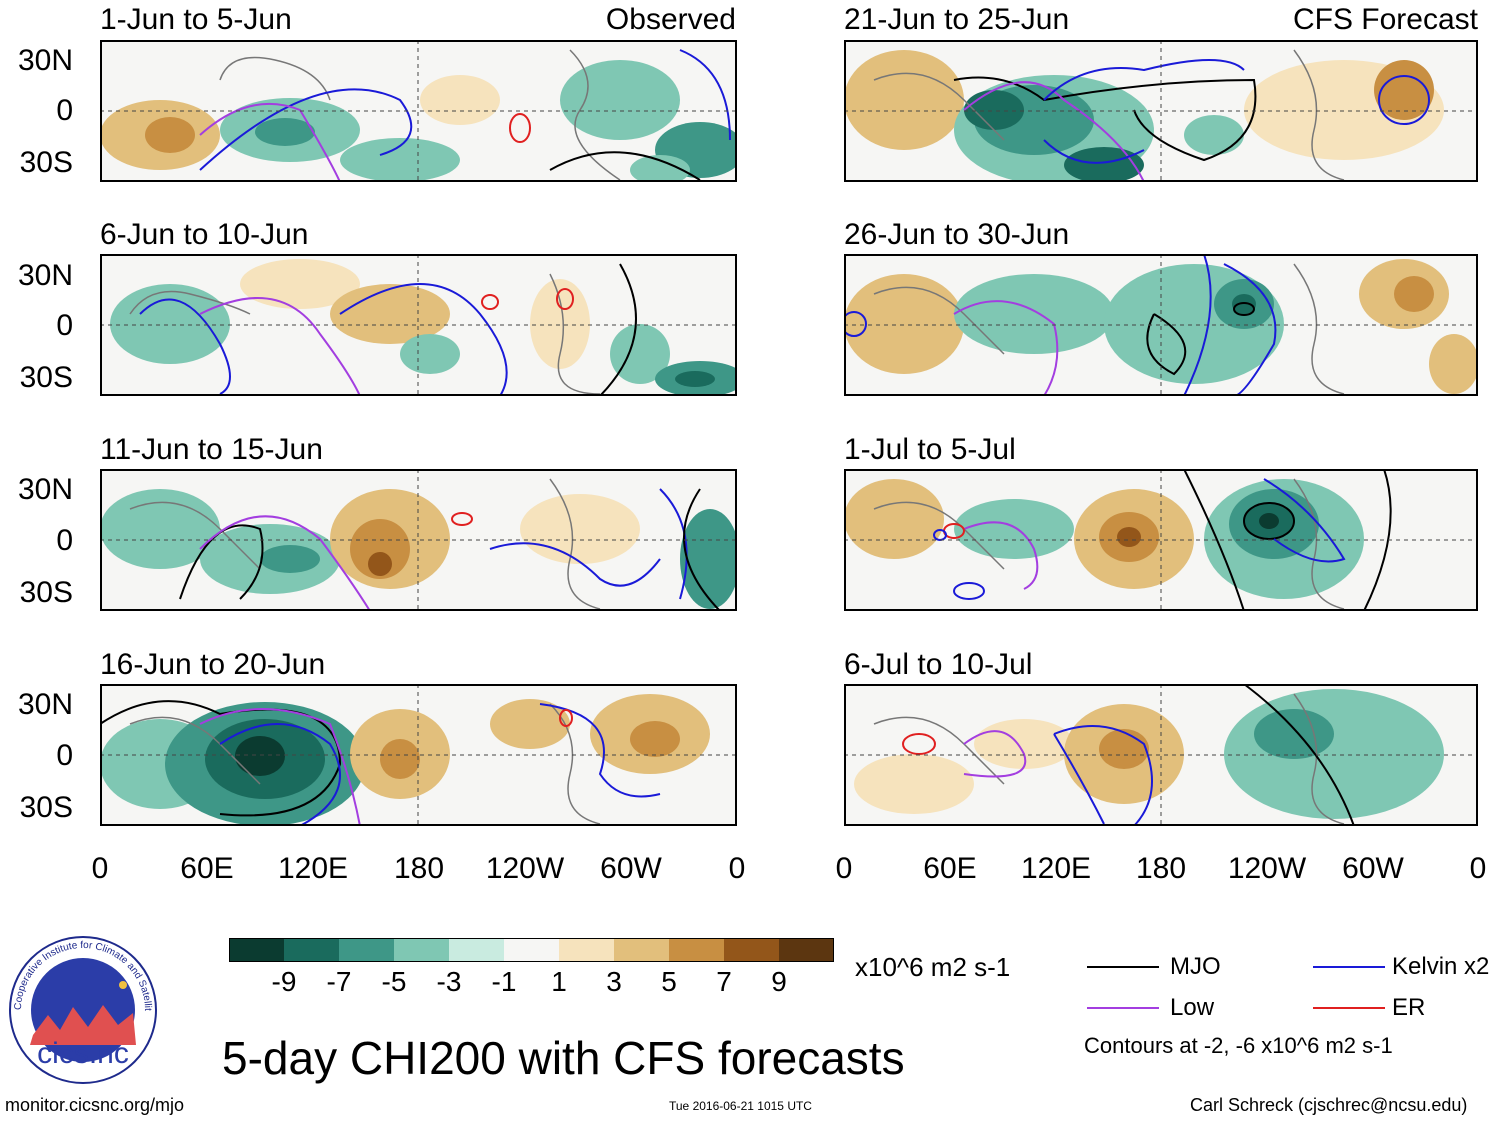  I want to click on colorbar-tick-label: -3, so click(449, 981).